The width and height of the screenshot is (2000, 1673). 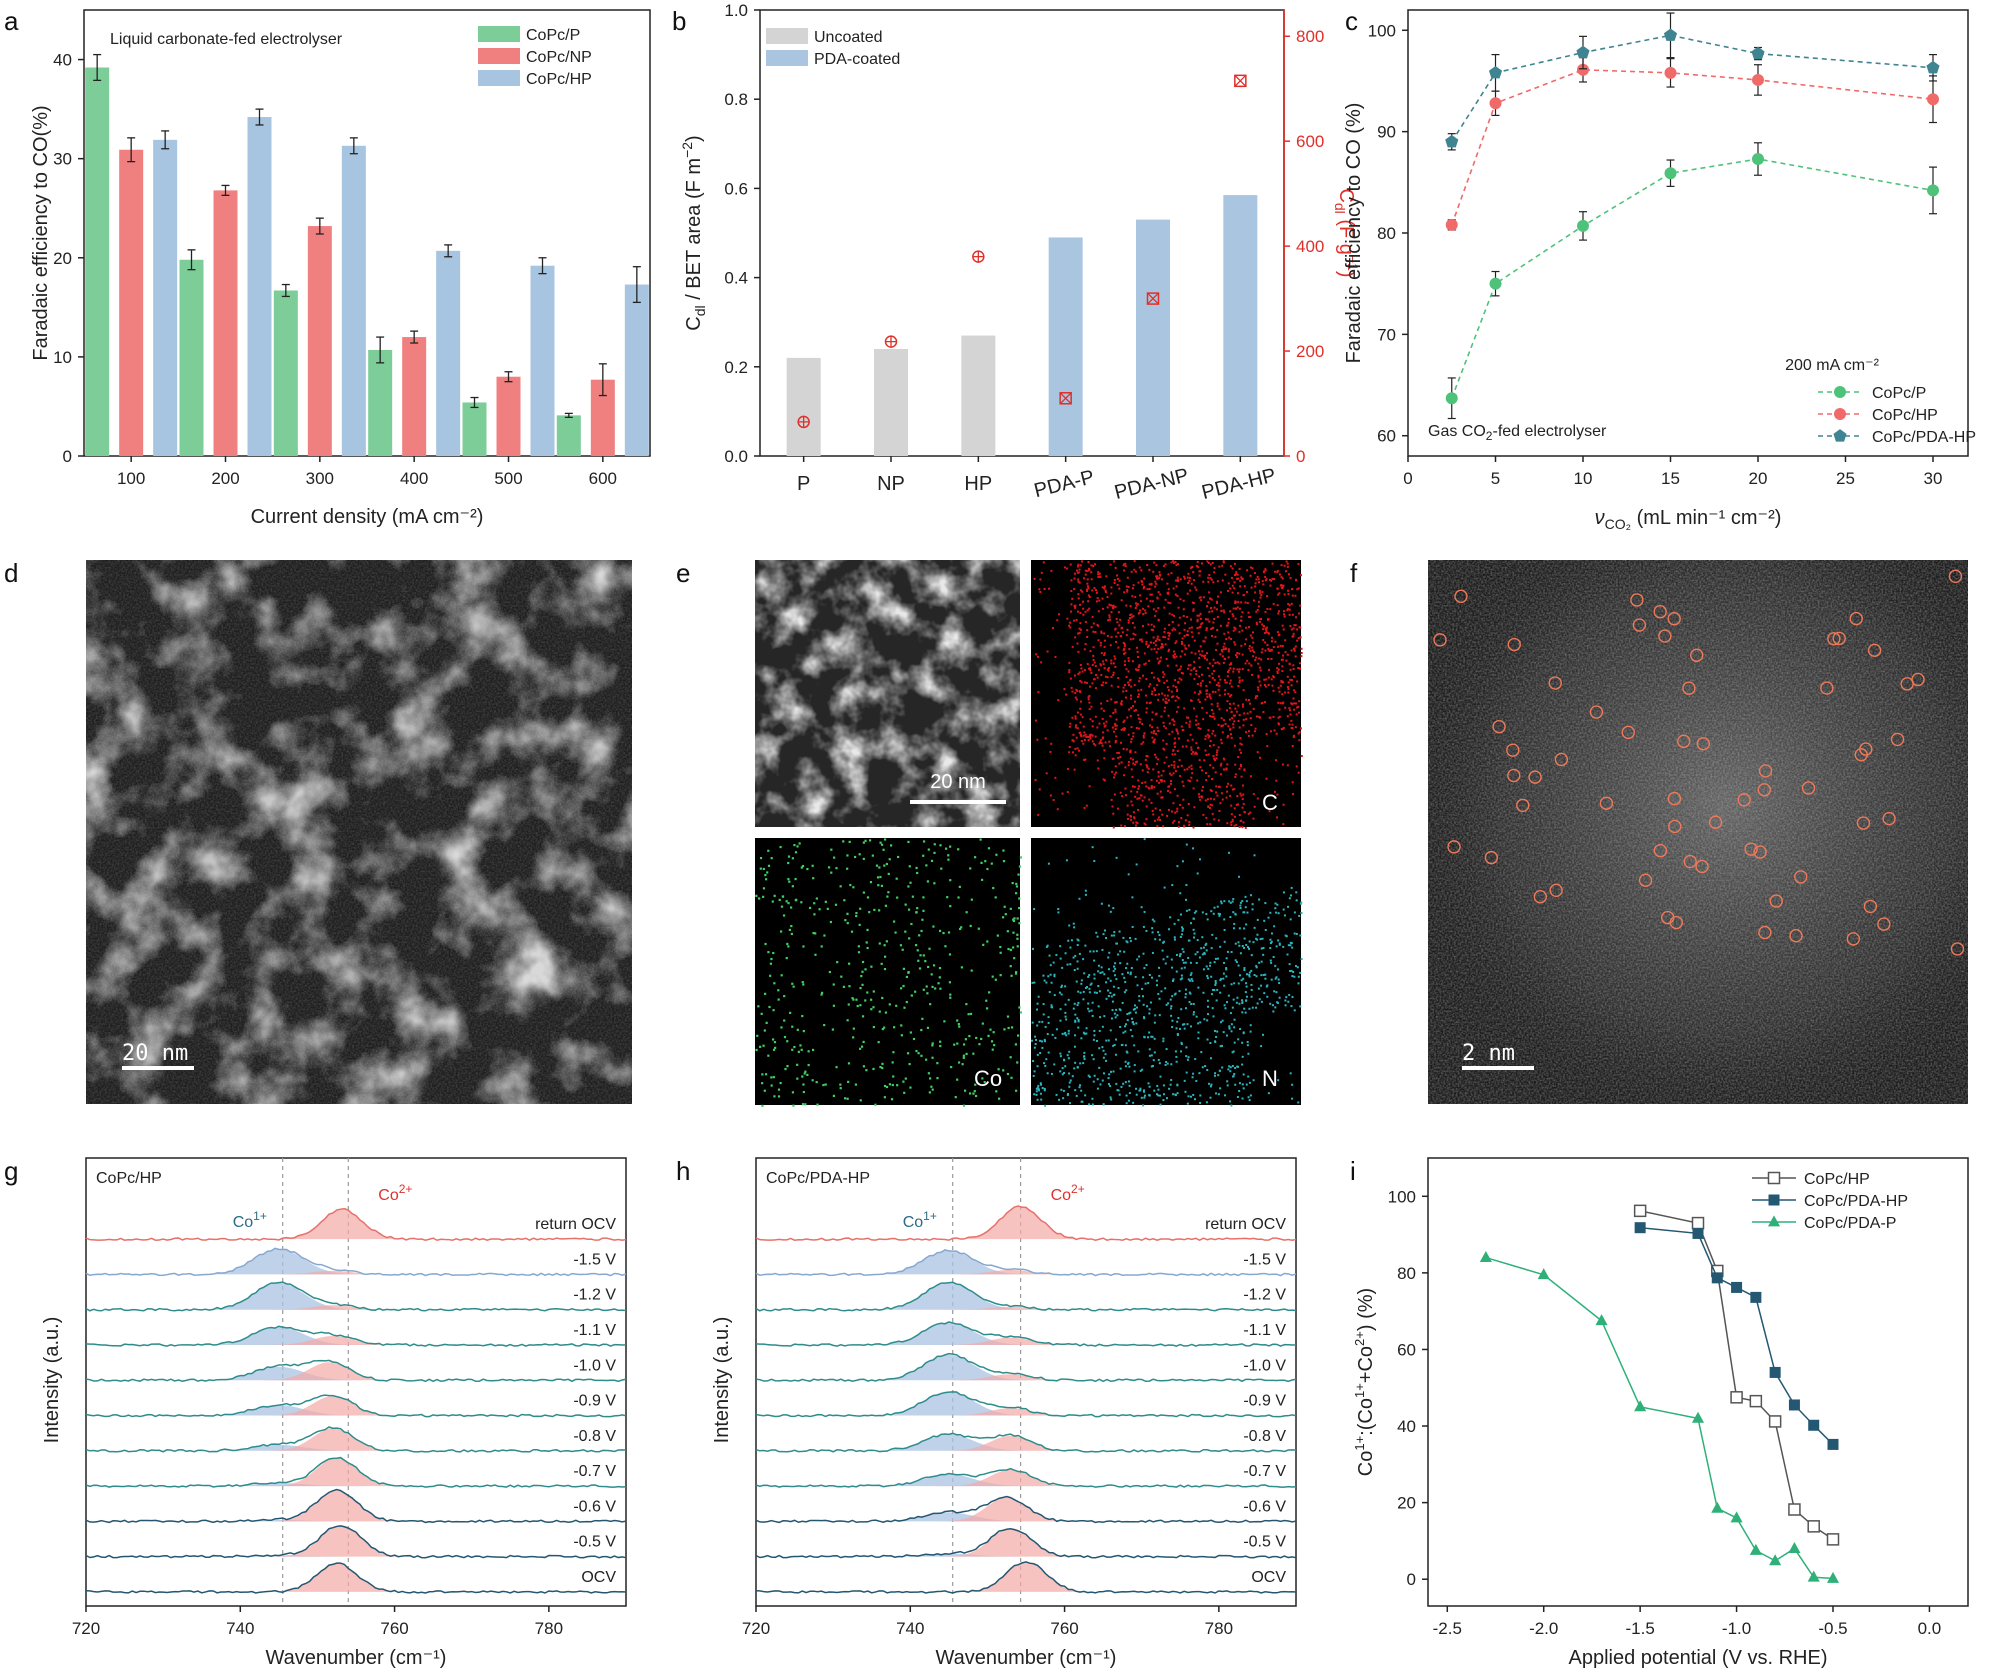 I want to click on b-y2tick-label: 0, so click(x=1300, y=456).